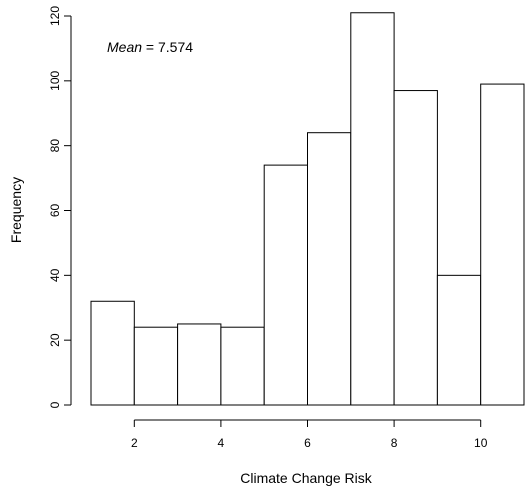  What do you see at coordinates (16, 210) in the screenshot?
I see `y-axis-title: Frequency` at bounding box center [16, 210].